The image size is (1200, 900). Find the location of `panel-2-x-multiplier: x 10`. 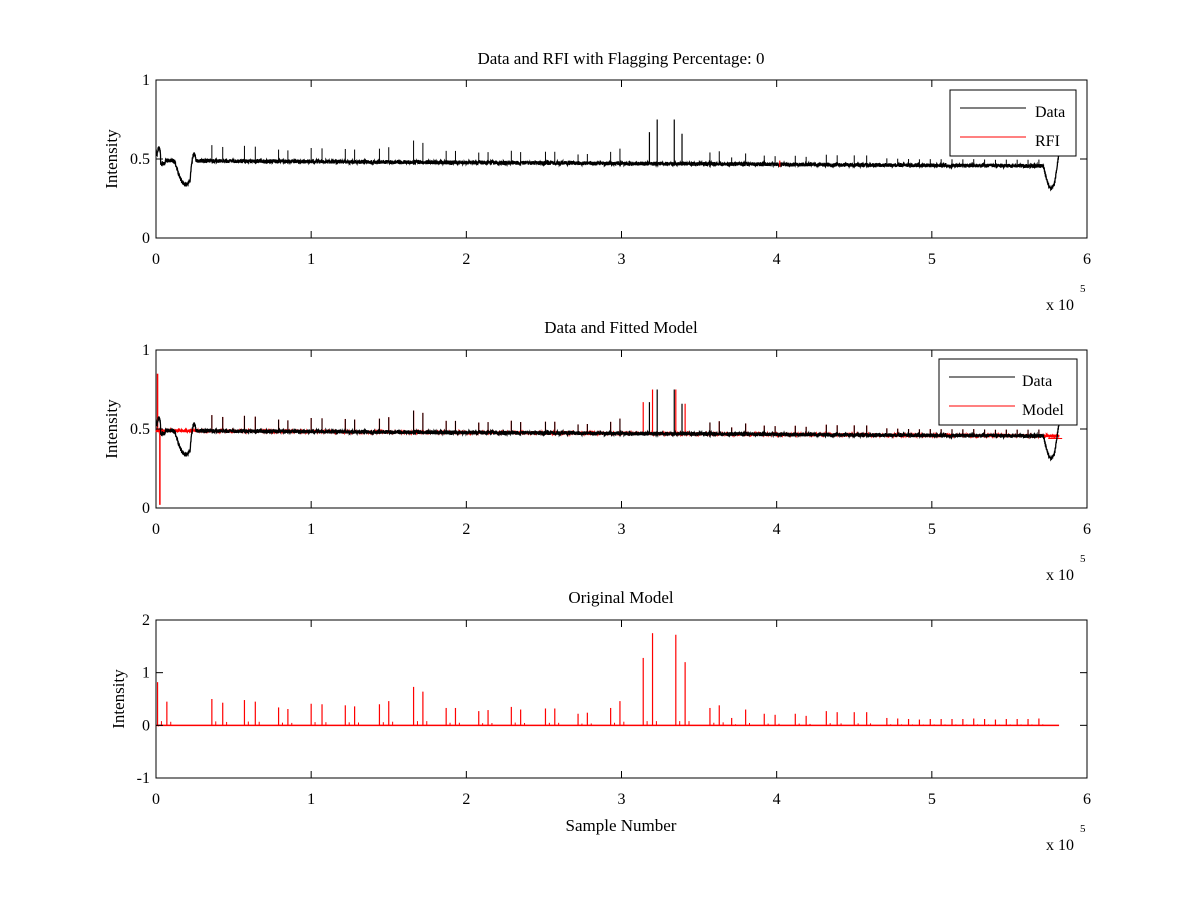

panel-2-x-multiplier: x 10 is located at coordinates (1060, 575).